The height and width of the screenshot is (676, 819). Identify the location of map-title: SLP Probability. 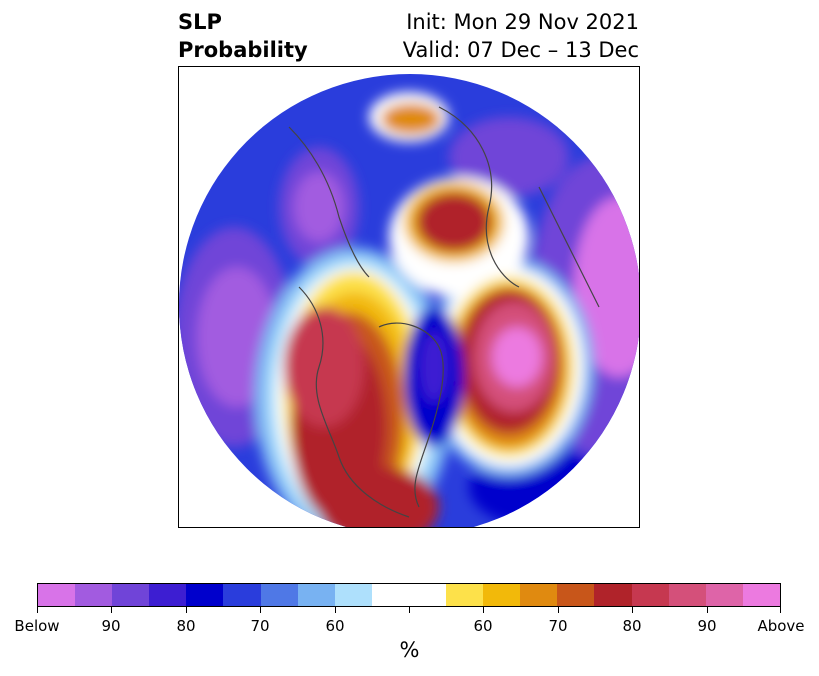
(243, 36).